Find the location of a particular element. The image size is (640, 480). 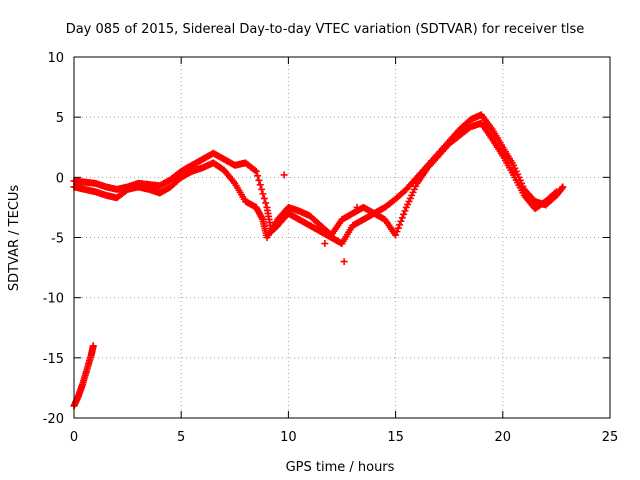

x-tick-label: 25 is located at coordinates (610, 437).